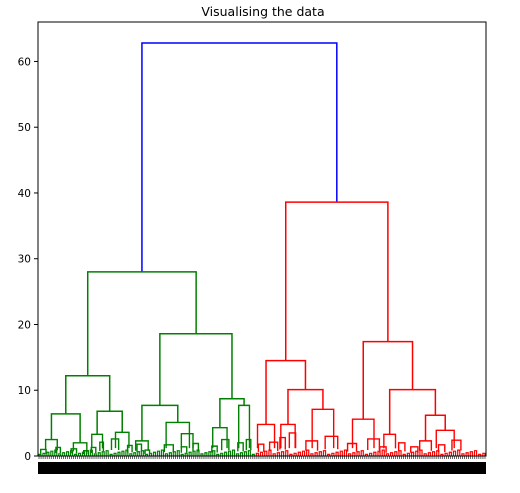 This screenshot has height=493, width=520. I want to click on y-tick-label: 0, so click(27, 457).